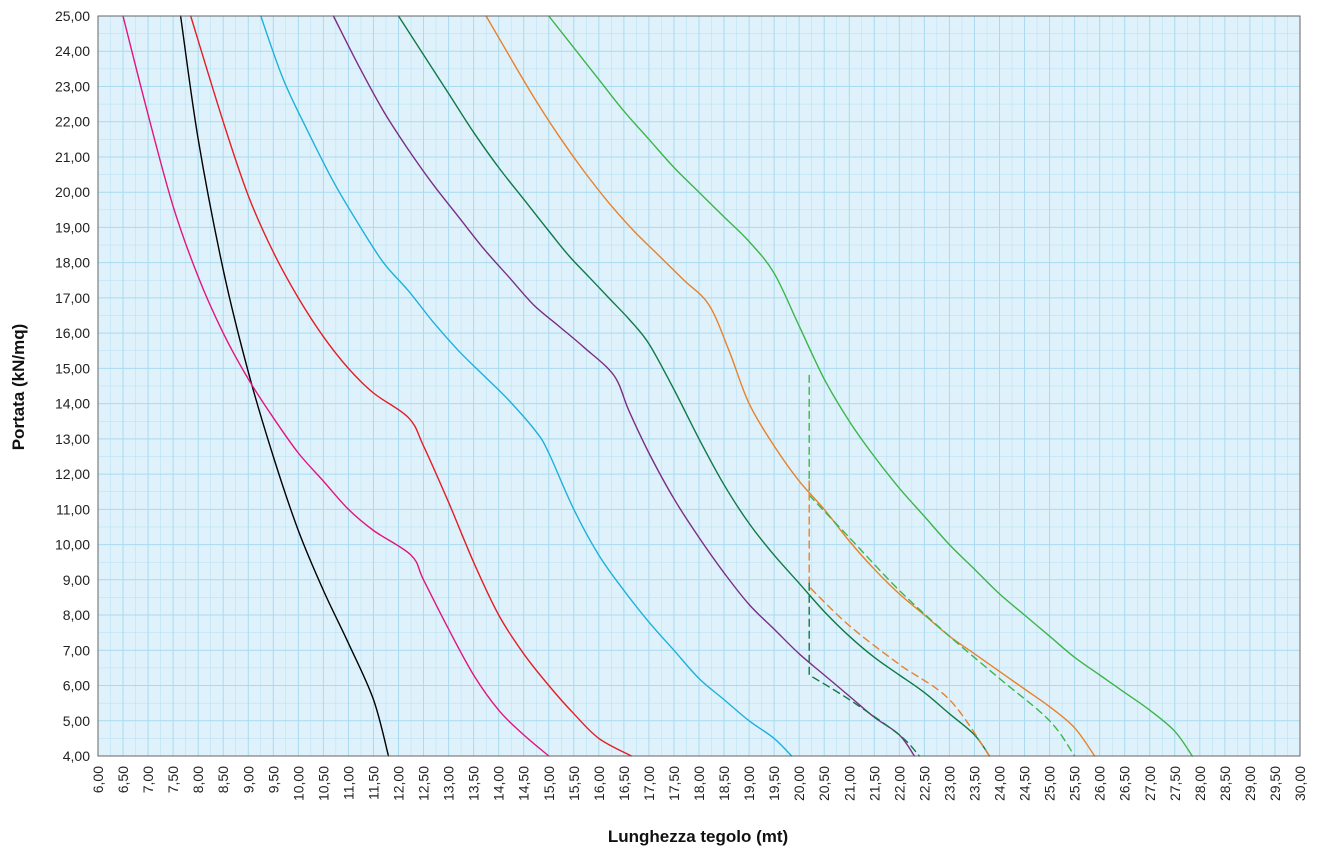  What do you see at coordinates (924, 783) in the screenshot?
I see `x-tick-label: 22,50` at bounding box center [924, 783].